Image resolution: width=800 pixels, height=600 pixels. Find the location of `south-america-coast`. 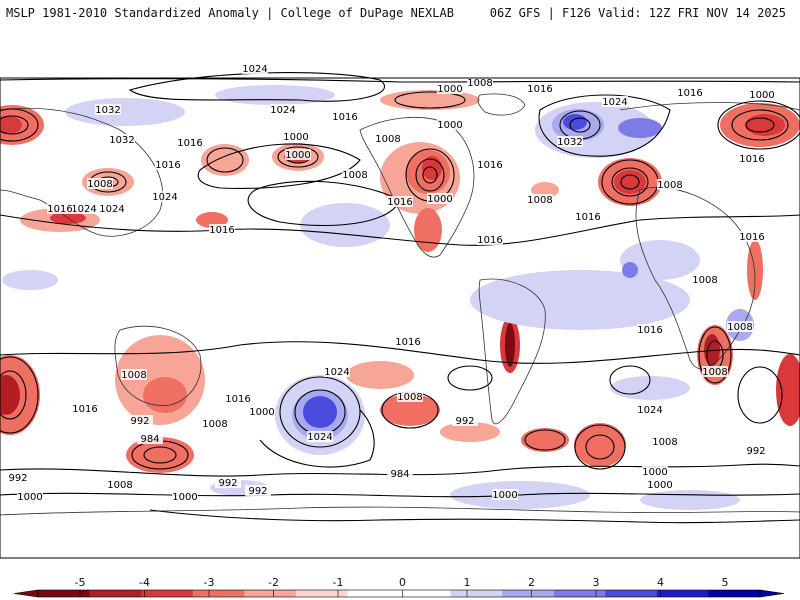

south-america-coast is located at coordinates (512, 351).